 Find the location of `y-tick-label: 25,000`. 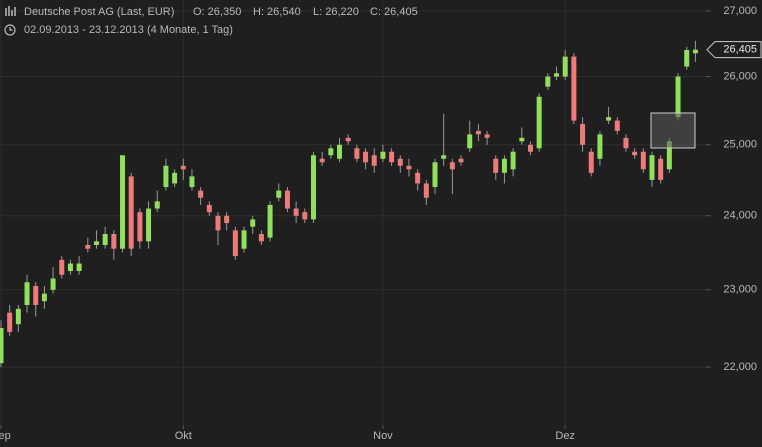

y-tick-label: 25,000 is located at coordinates (740, 145).